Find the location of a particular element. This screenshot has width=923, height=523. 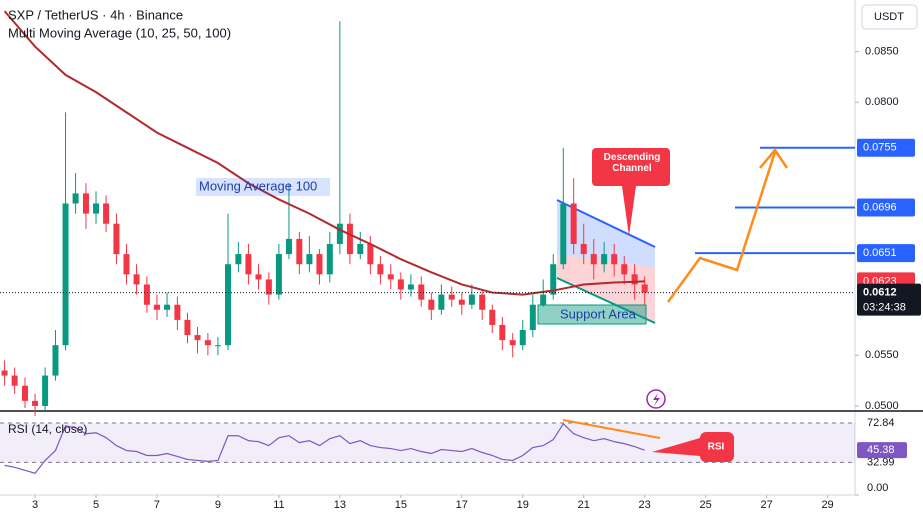

channel-line is located at coordinates (606, 300).